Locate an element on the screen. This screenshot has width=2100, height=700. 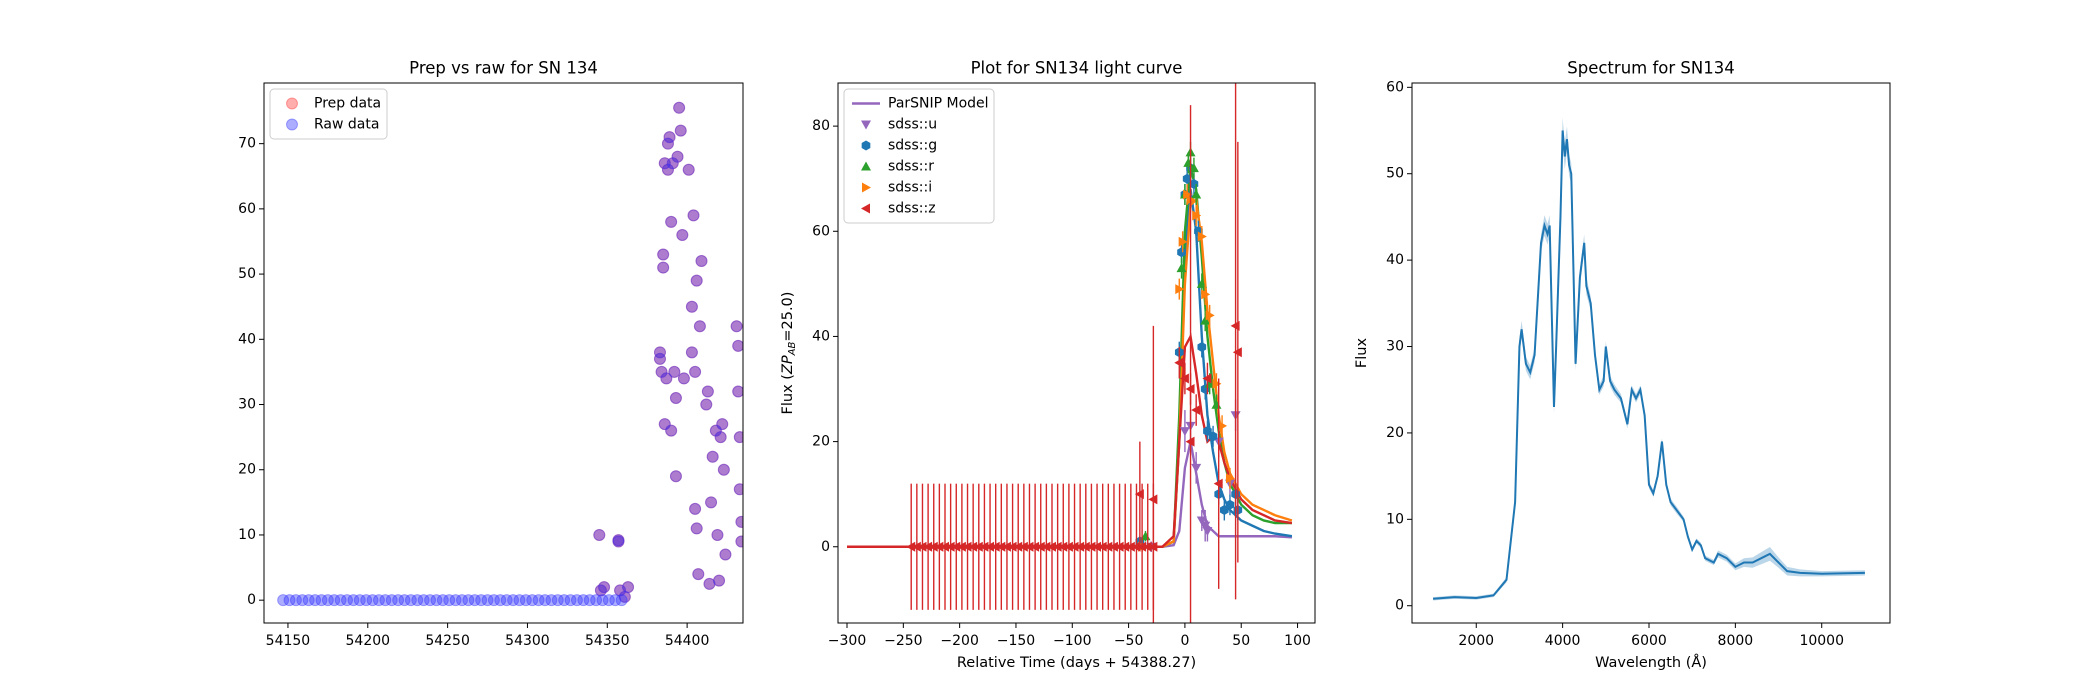
y-axis-label: Flux is located at coordinates (1362, 353).